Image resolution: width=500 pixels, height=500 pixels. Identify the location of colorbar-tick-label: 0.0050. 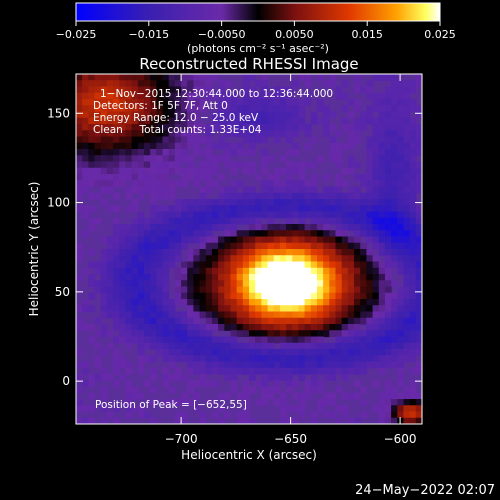
(294, 34).